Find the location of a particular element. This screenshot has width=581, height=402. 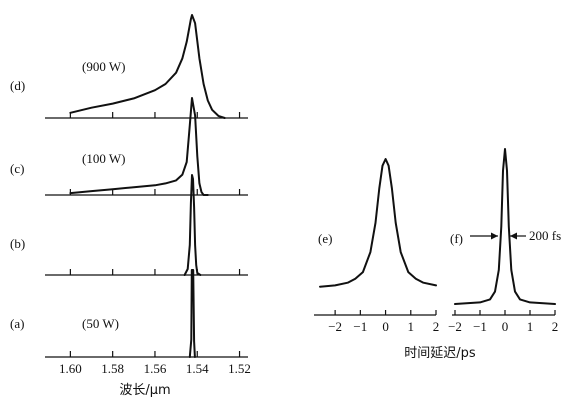

panel-label-b: (b) is located at coordinates (17, 243).